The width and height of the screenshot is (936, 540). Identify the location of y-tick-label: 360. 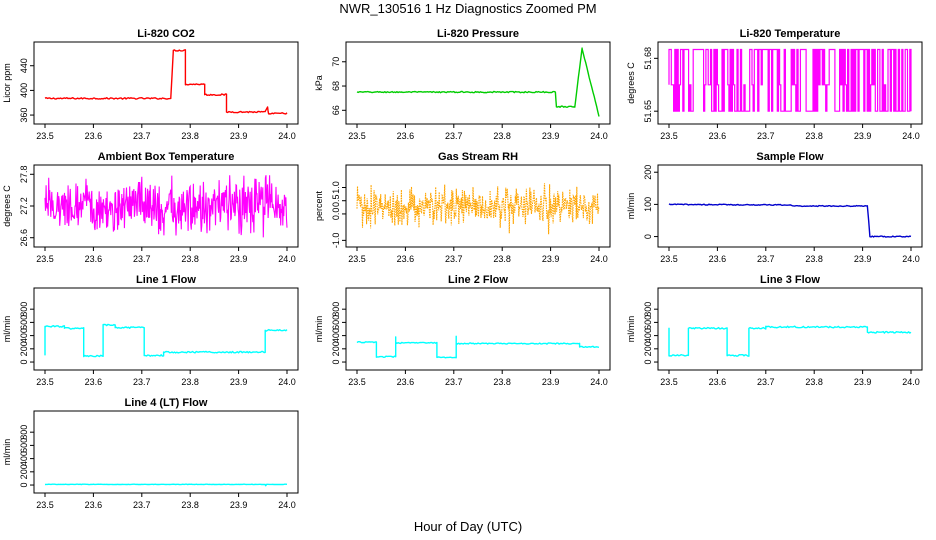
(24, 115).